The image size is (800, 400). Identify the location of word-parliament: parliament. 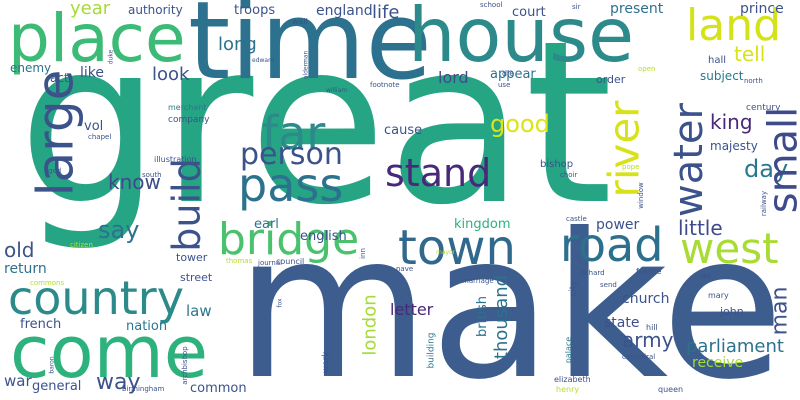
(735, 346).